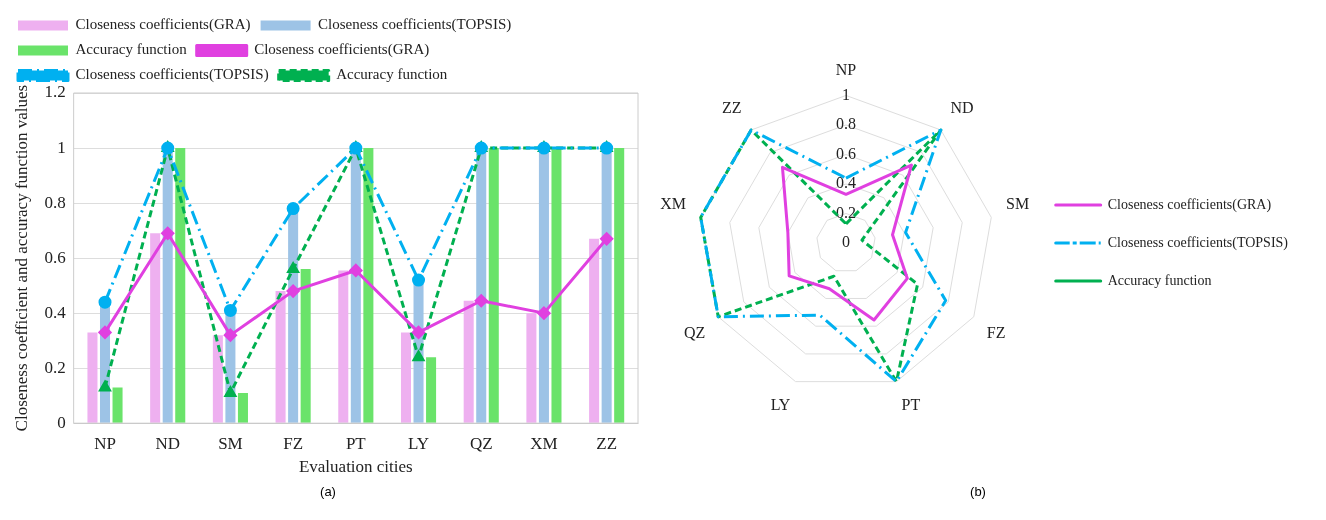  Describe the element at coordinates (996, 333) in the screenshot. I see `spoke-label: FZ` at that location.